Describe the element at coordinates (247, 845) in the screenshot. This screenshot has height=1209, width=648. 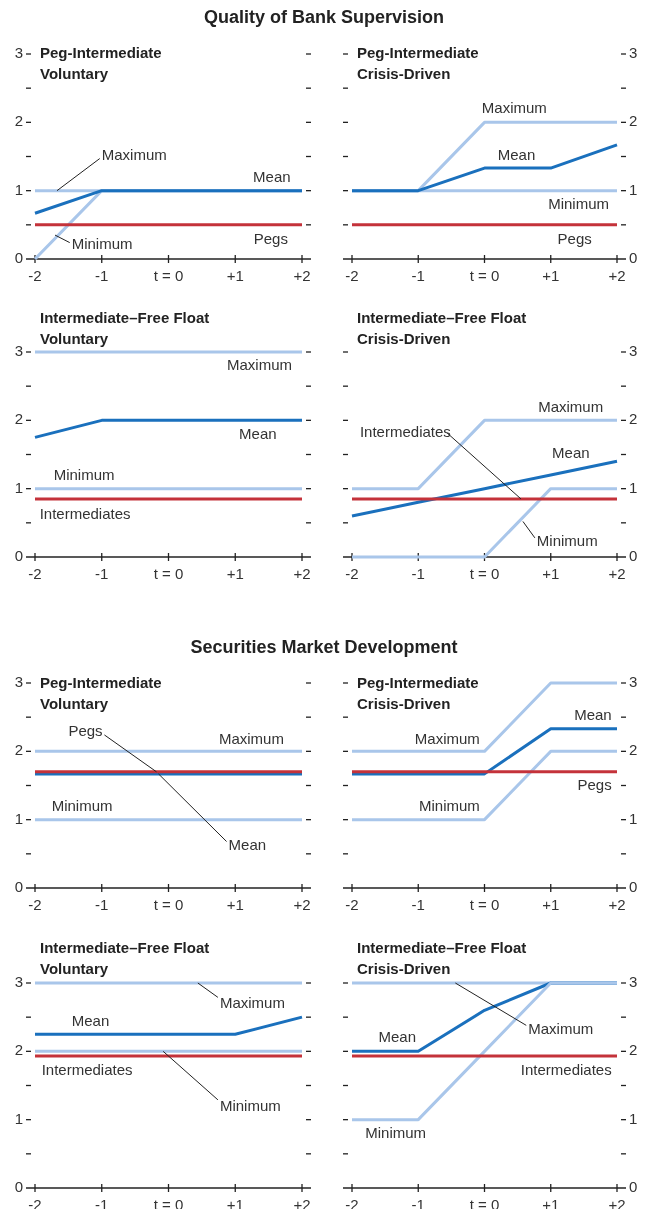
I see `text: Mean` at that location.